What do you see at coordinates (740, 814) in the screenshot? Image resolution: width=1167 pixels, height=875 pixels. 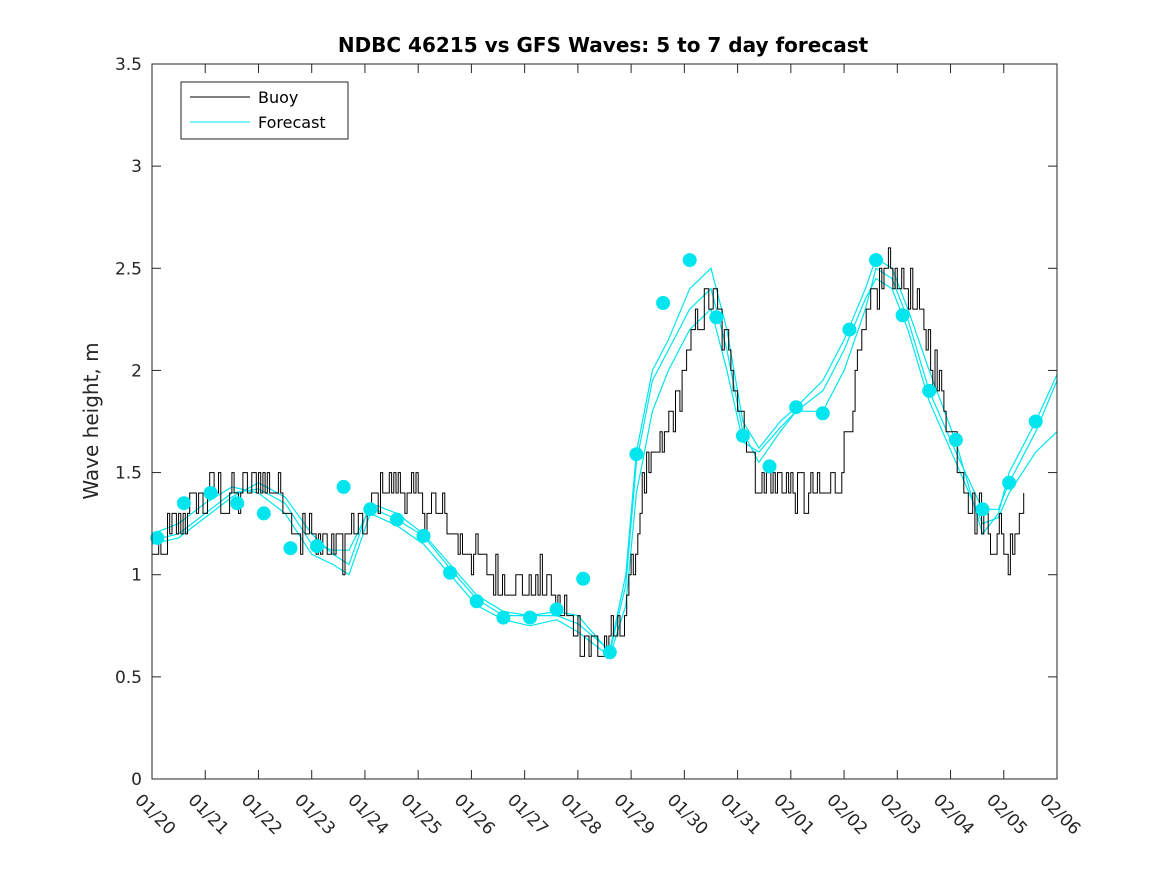 I see `x-tick-label: 01/31` at bounding box center [740, 814].